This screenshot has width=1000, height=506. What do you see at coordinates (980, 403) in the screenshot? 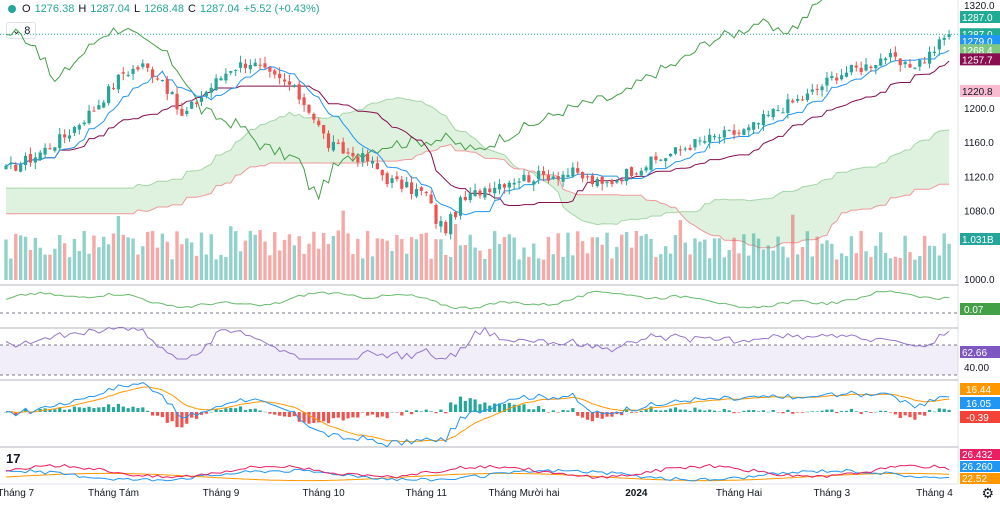
I see `macd-badge` at bounding box center [980, 403].